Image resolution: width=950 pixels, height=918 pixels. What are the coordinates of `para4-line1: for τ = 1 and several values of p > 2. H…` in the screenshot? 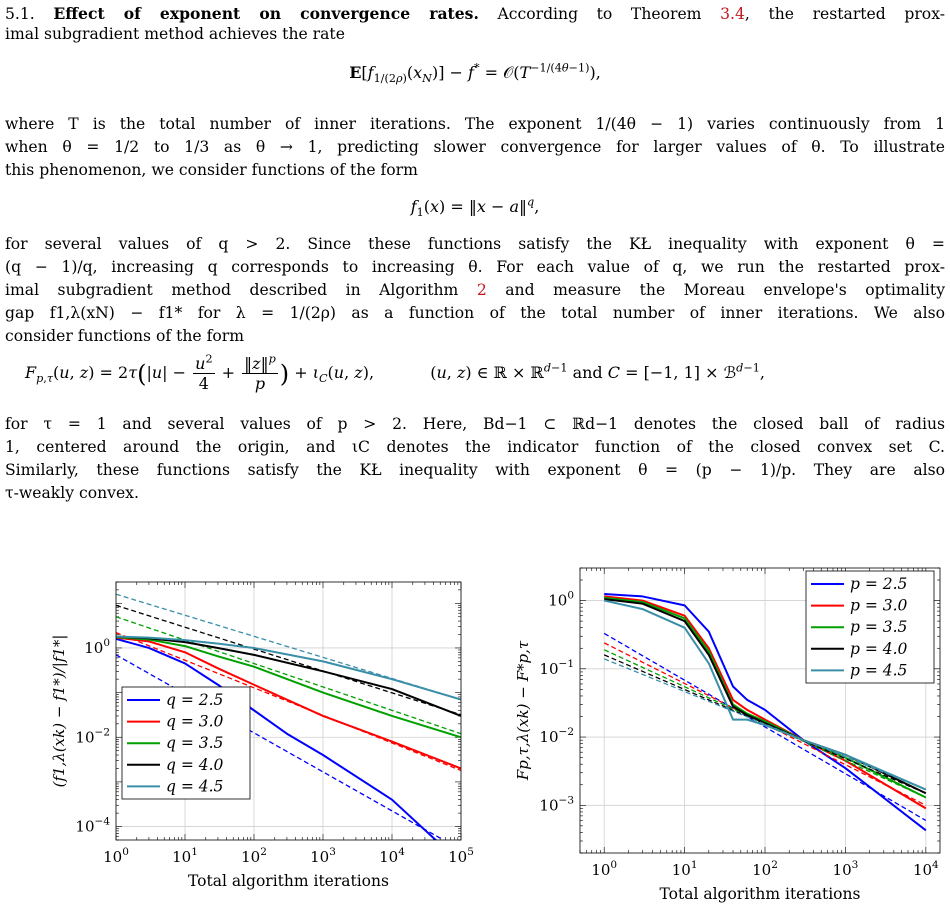 It's located at (475, 424).